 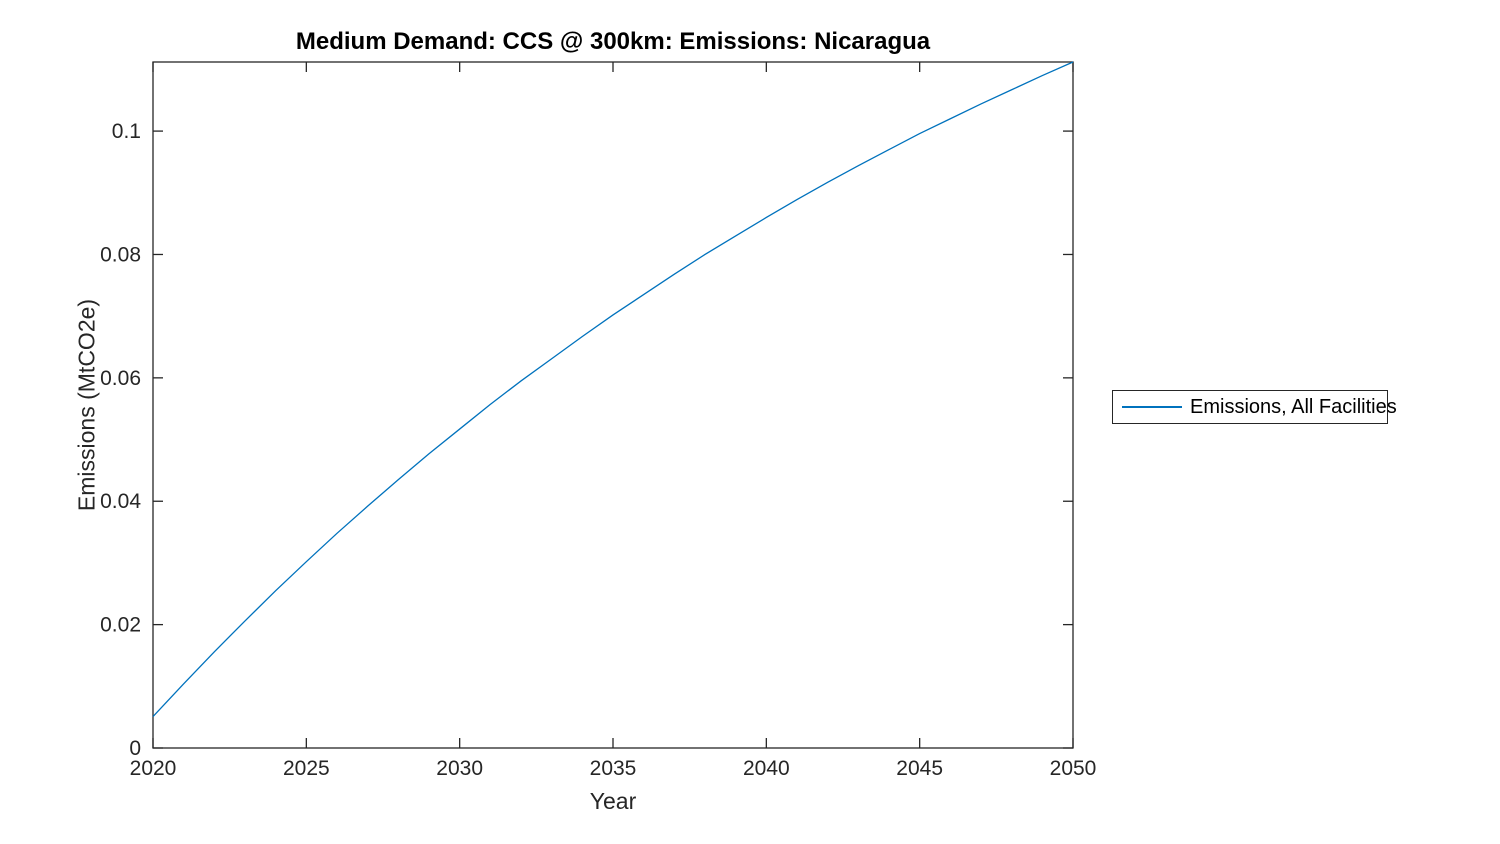 I want to click on legend-entry-label: Emissions, All Facilities, so click(x=1293, y=406).